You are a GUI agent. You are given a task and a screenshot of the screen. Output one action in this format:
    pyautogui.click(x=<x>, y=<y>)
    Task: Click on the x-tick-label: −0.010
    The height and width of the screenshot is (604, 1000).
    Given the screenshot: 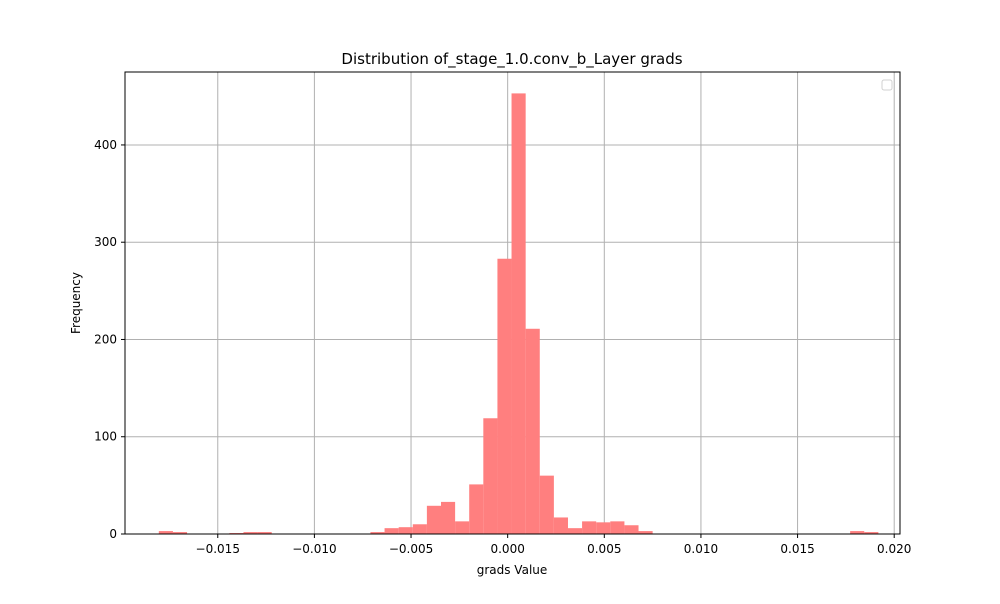 What is the action you would take?
    pyautogui.click(x=314, y=549)
    